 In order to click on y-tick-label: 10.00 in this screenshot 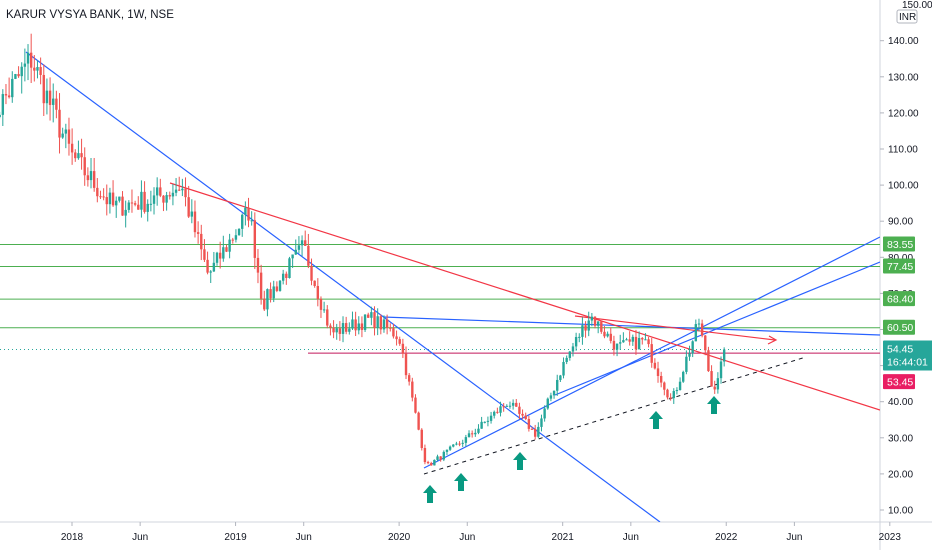, I will do `click(900, 511)`.